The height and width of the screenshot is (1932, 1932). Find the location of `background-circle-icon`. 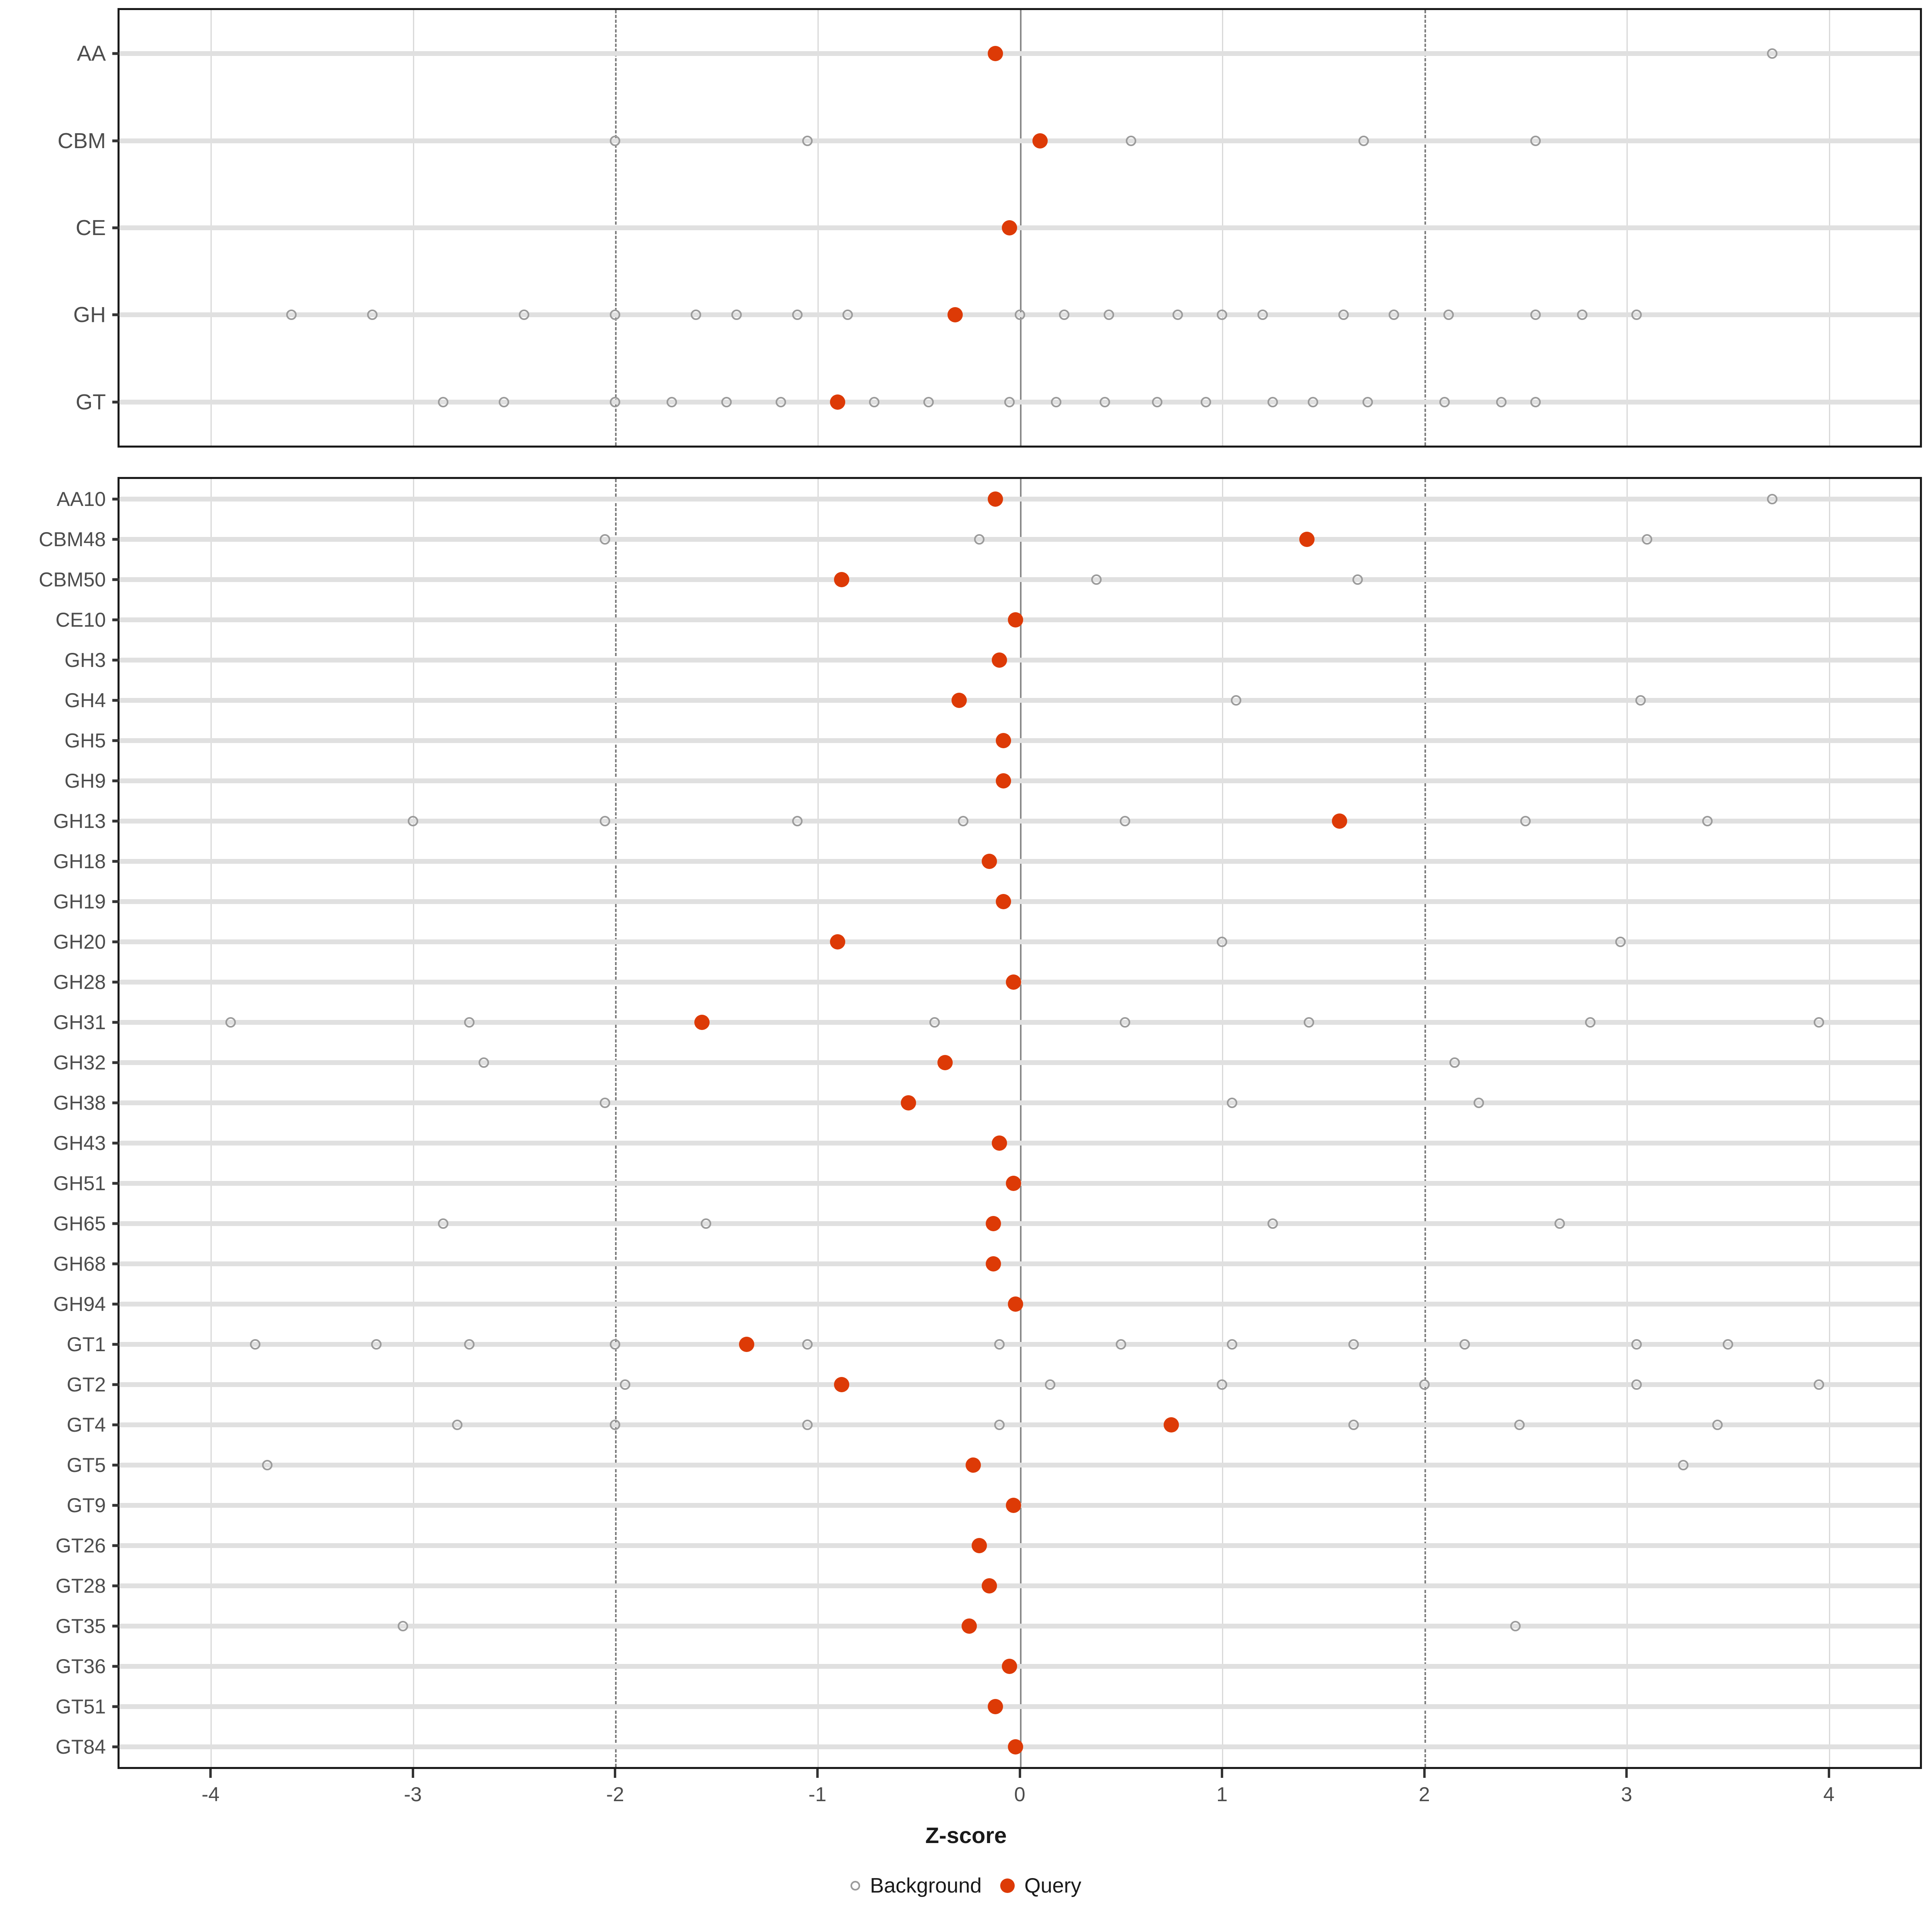

background-circle-icon is located at coordinates (855, 1886).